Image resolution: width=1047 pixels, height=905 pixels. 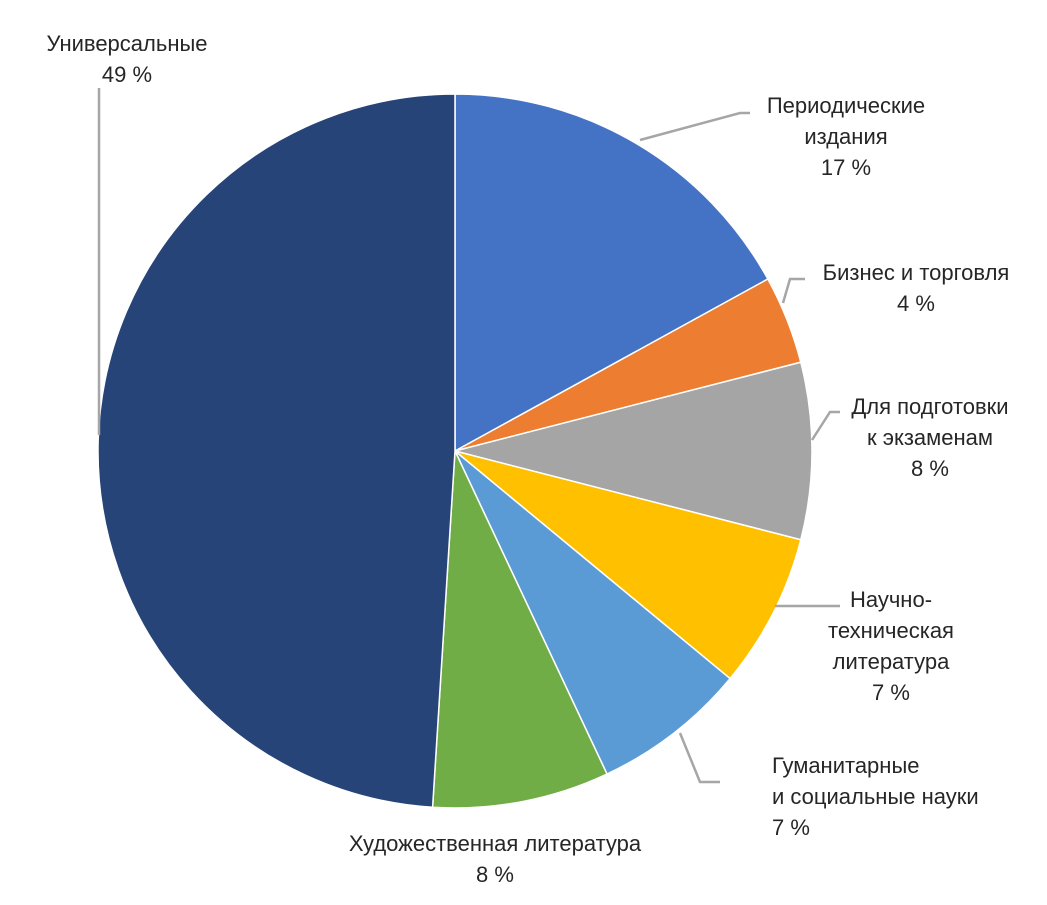 I want to click on data-label: Периодические издания 17 %, so click(x=846, y=136).